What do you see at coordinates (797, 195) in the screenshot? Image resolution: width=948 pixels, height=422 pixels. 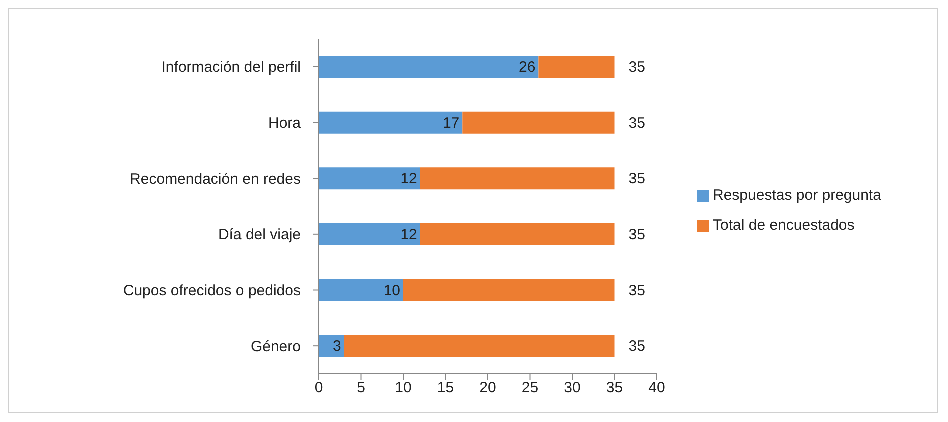 I see `legend-label: Respuestas por pregunta` at bounding box center [797, 195].